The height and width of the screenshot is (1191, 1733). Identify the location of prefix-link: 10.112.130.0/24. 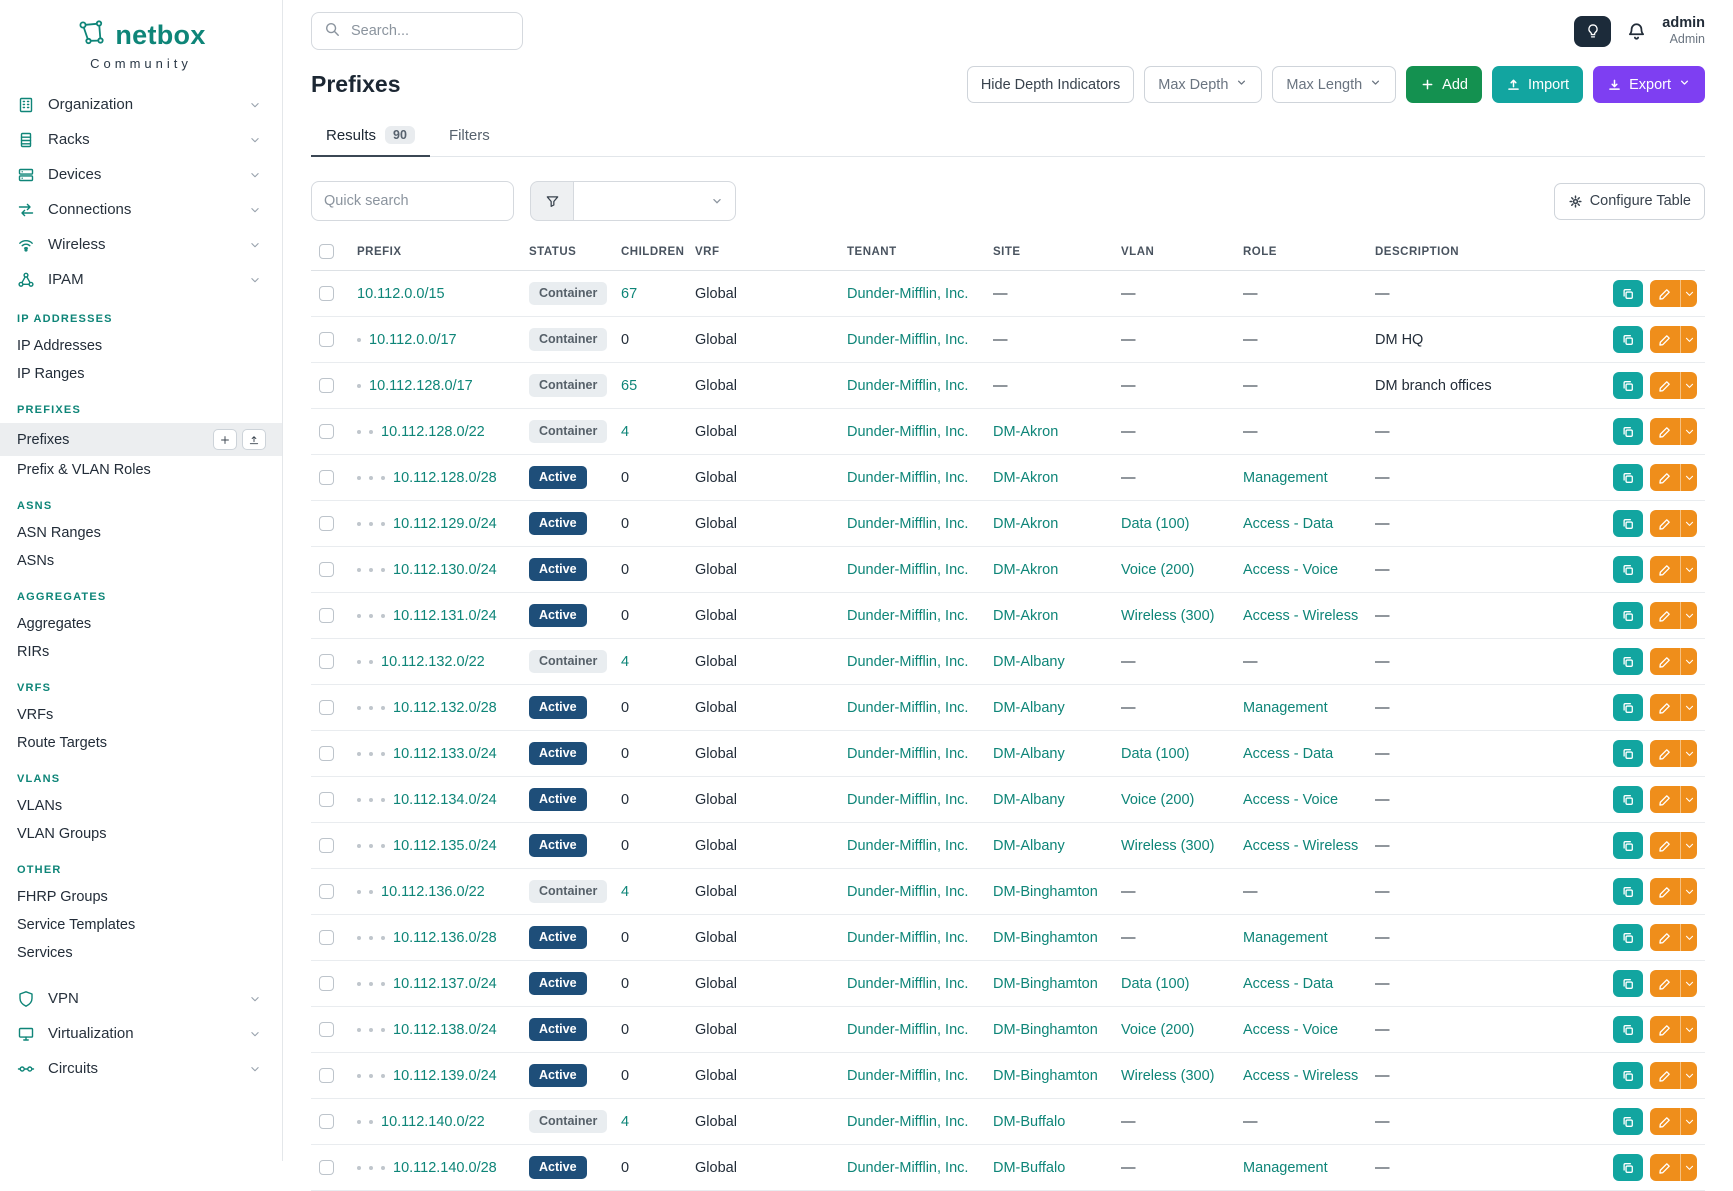
(445, 569).